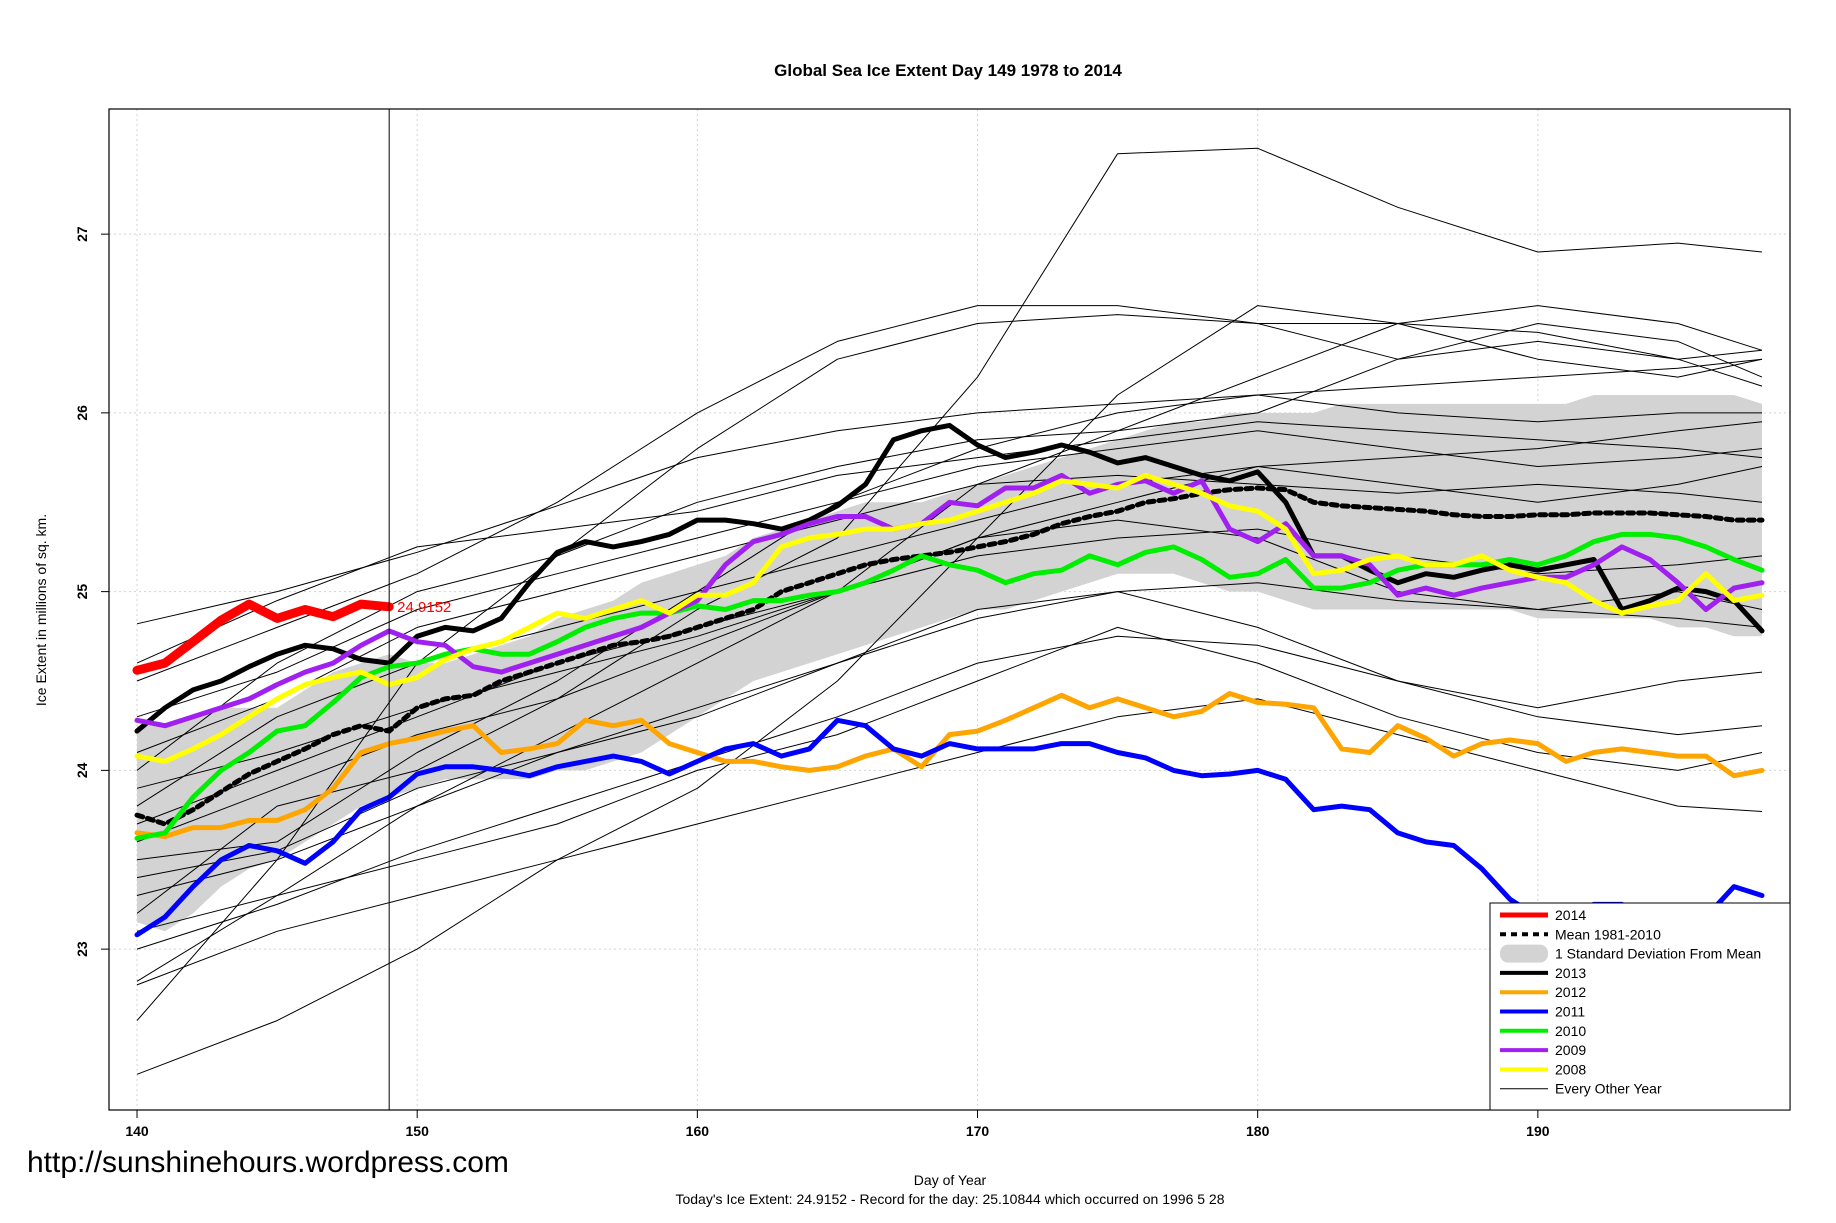  Describe the element at coordinates (41, 610) in the screenshot. I see `y-axis-label: Ice Extent in millions of sq. km.` at that location.